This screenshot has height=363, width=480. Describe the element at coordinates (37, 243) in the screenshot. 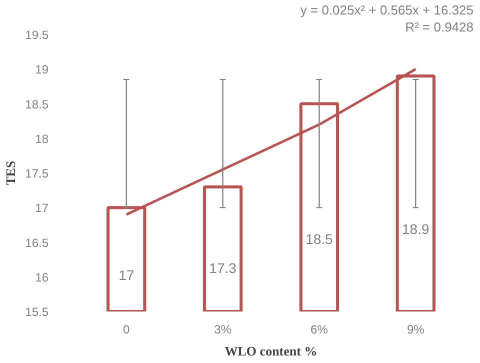

I see `y-tick-label: 16.5` at that location.